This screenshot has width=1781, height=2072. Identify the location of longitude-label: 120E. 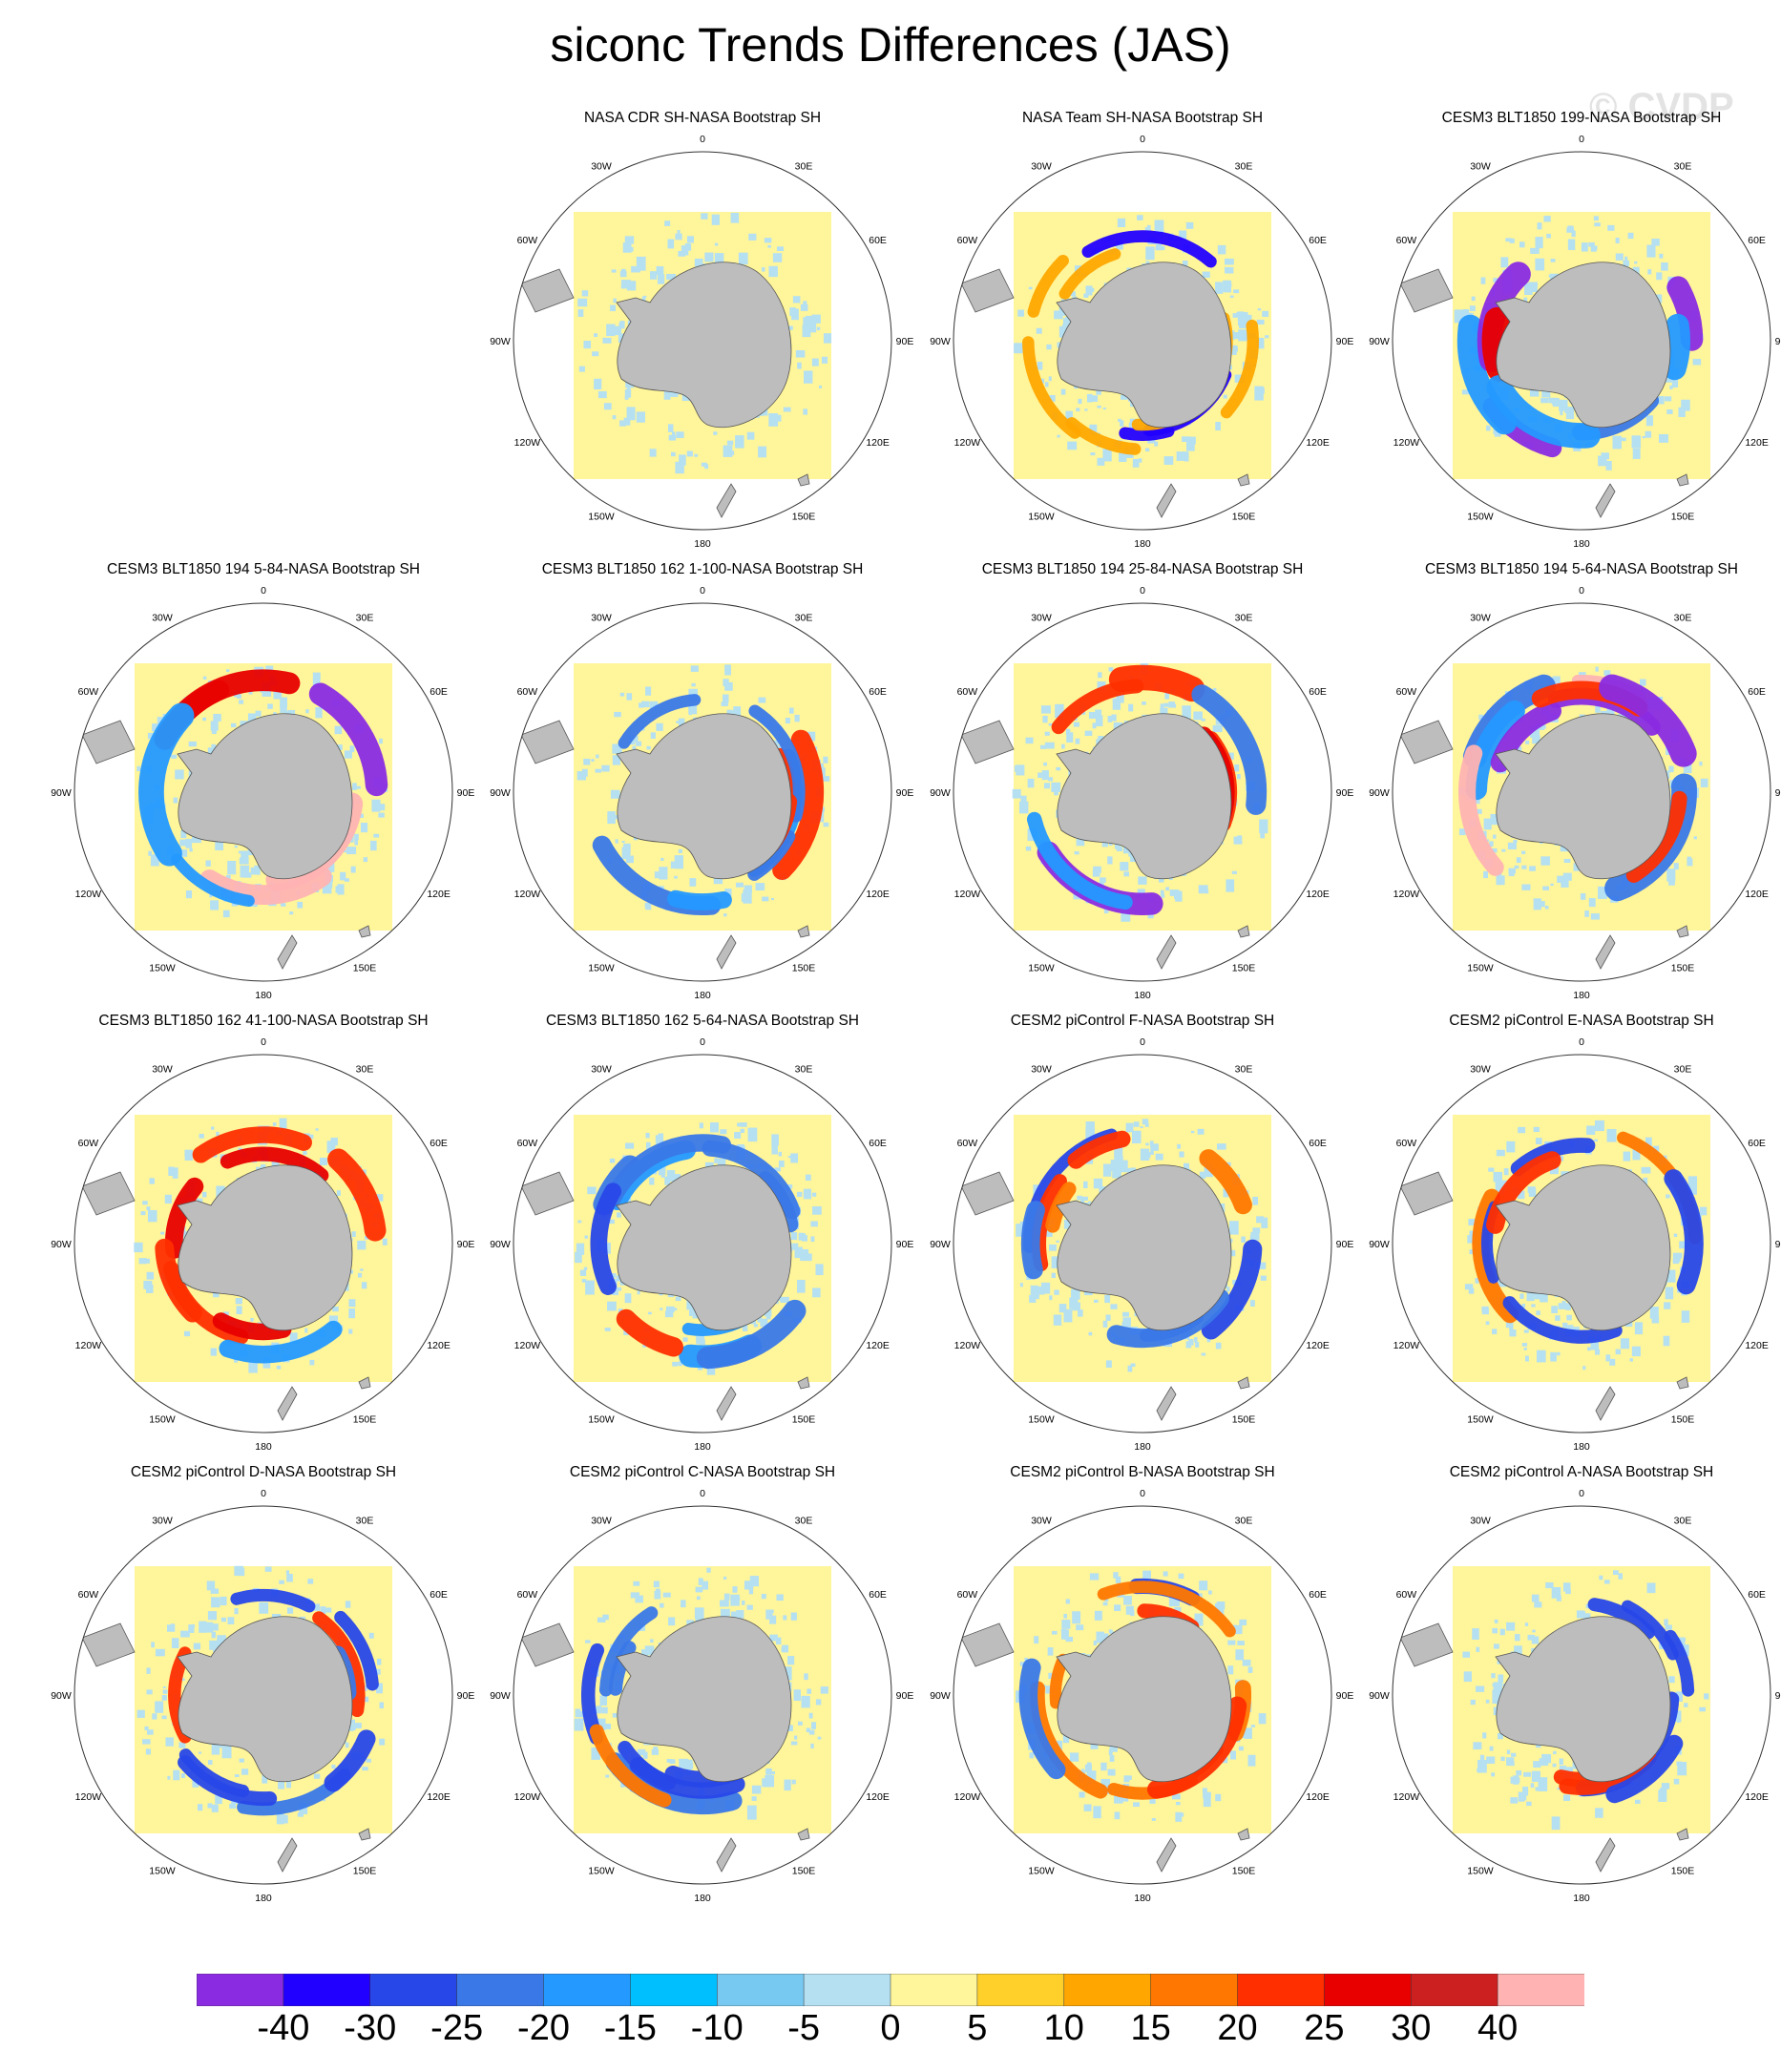
(438, 894).